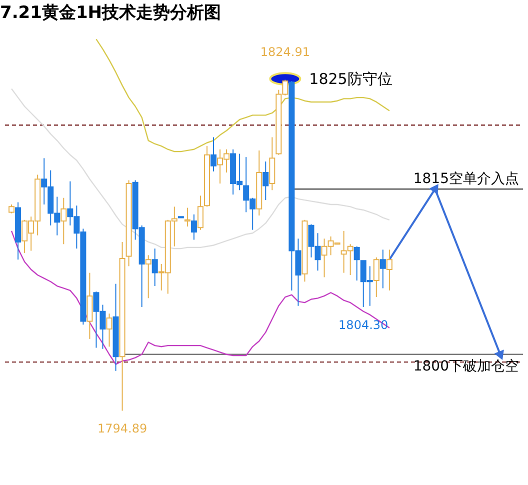  What do you see at coordinates (122, 429) in the screenshot?
I see `text: 1794.89` at bounding box center [122, 429].